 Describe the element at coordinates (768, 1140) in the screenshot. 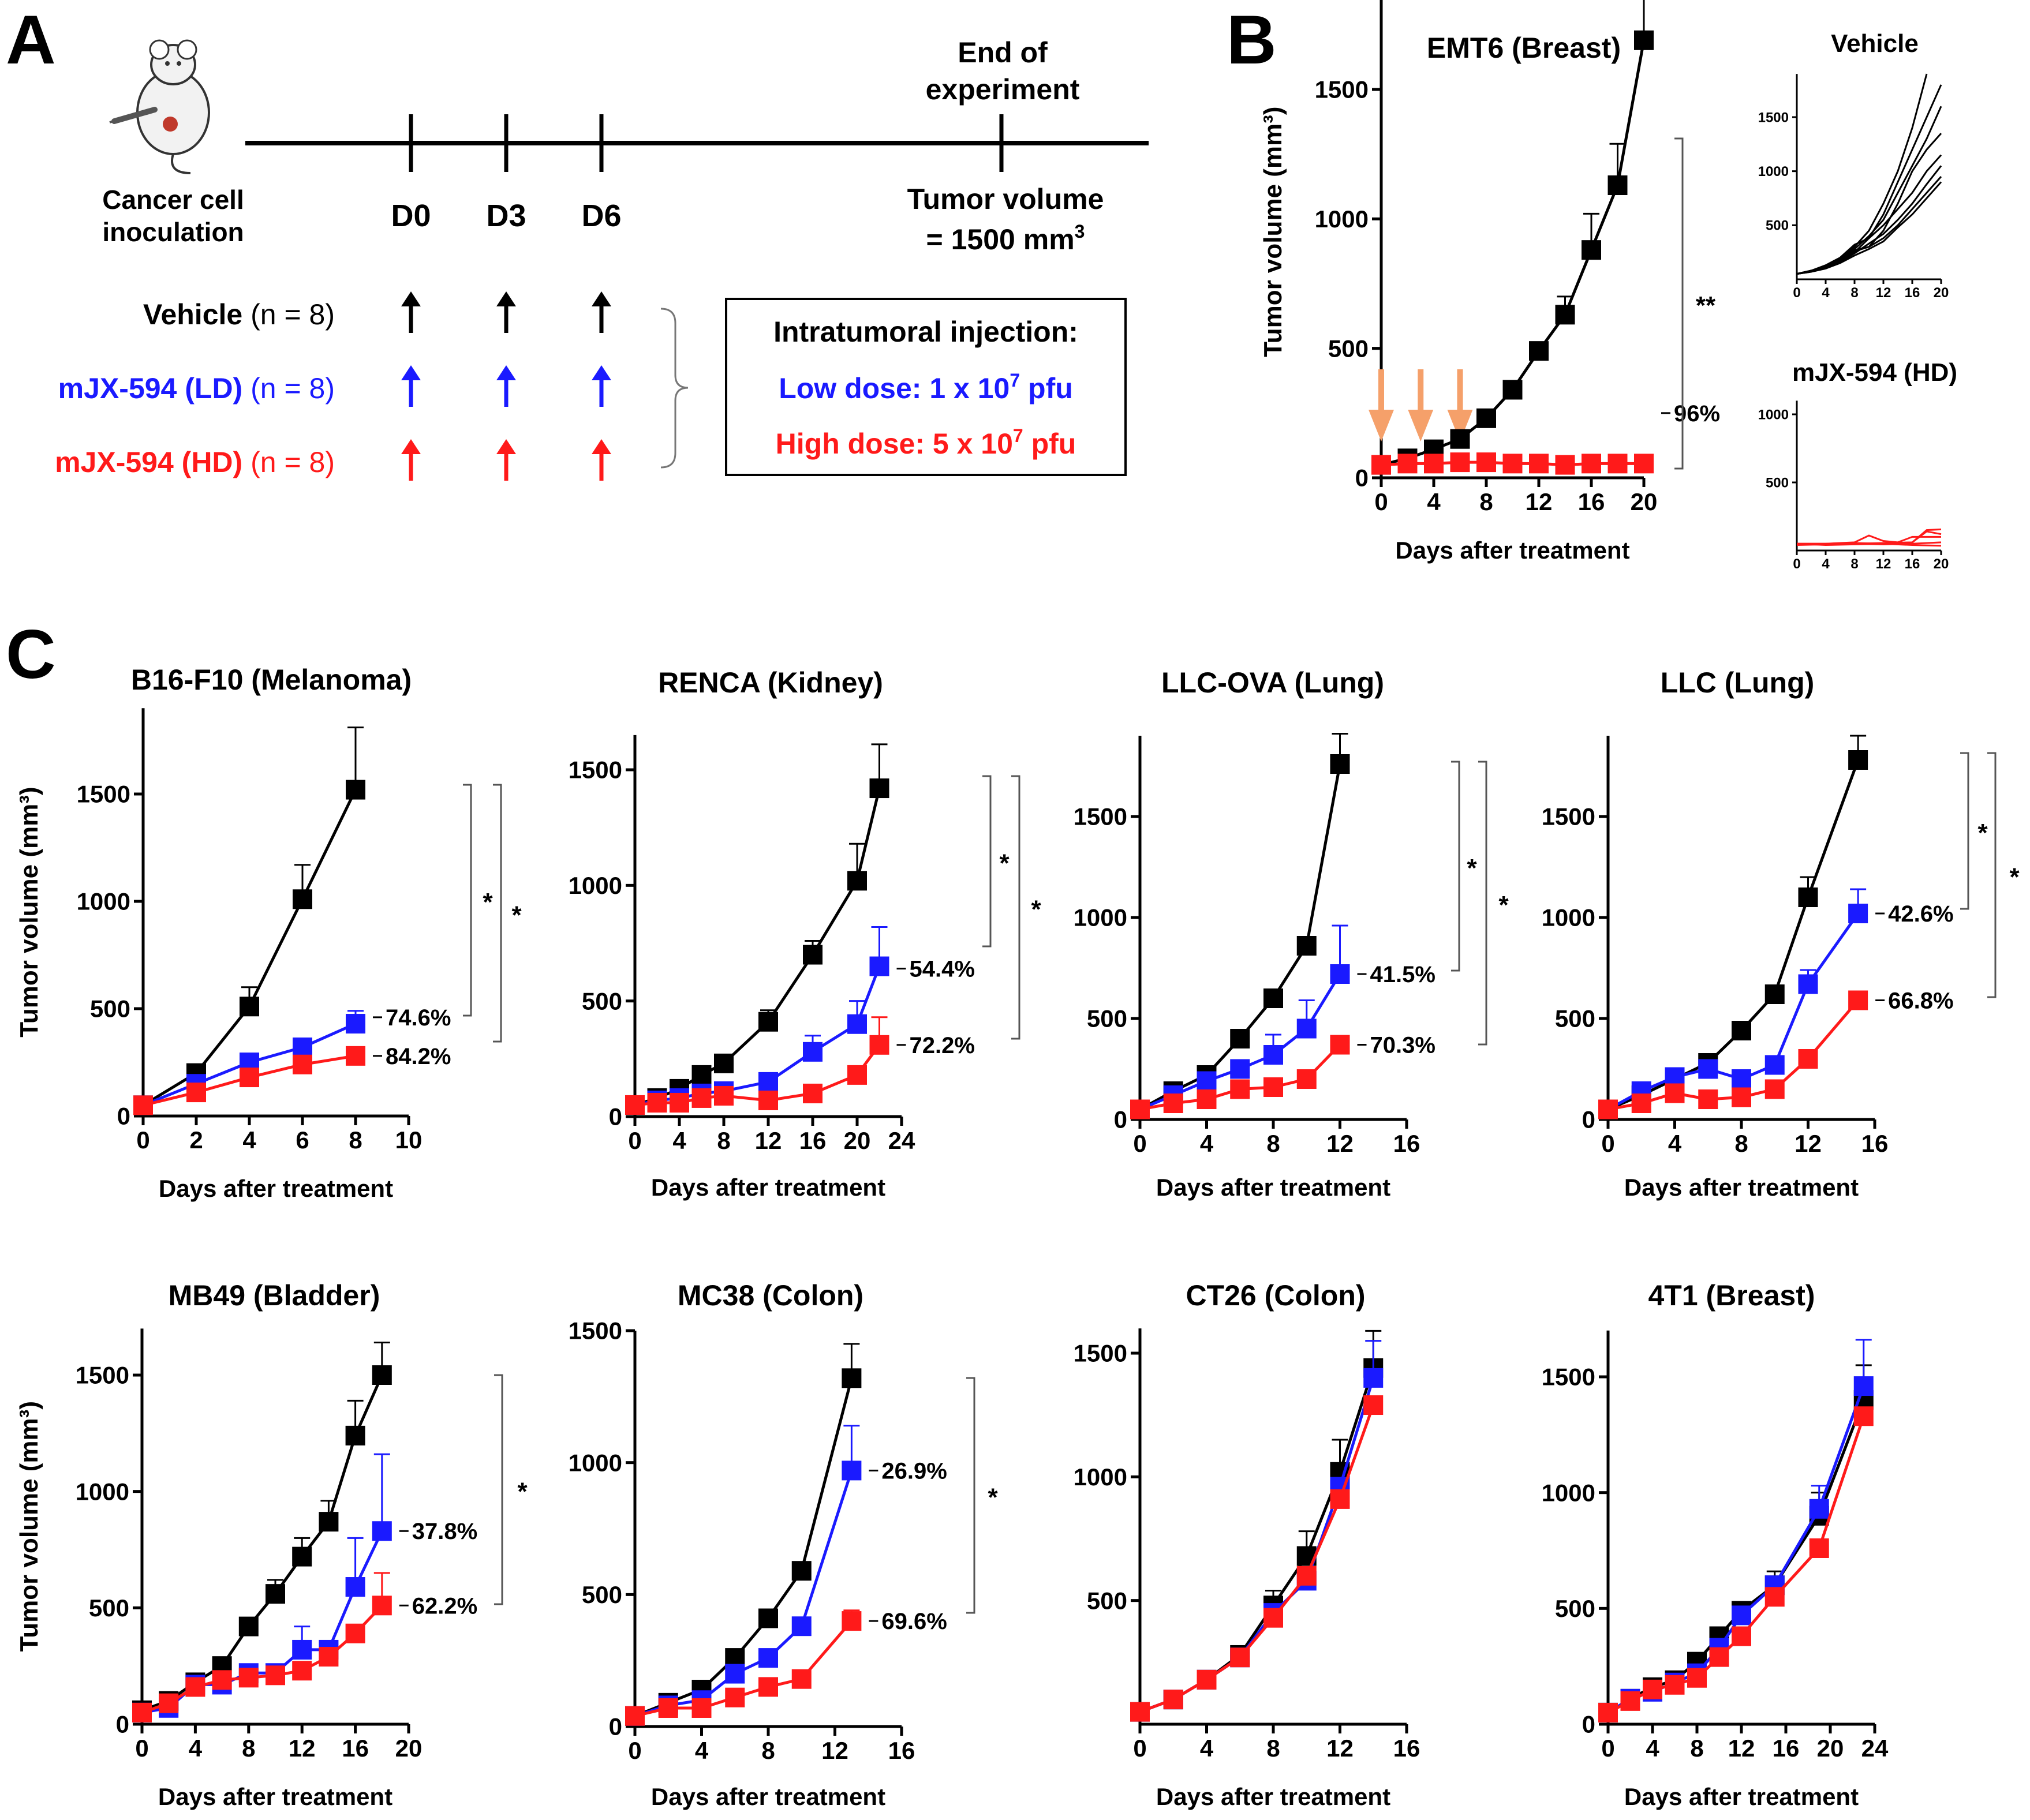

I see `x-tick-label: 12` at that location.